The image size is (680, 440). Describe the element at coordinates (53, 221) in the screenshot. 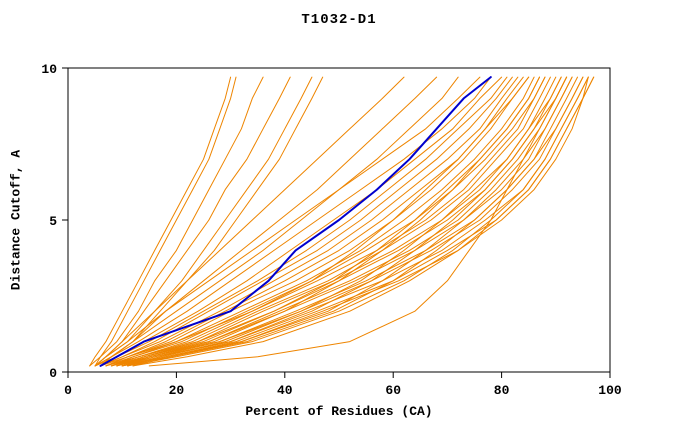

I see `y-tick-label: 5` at that location.